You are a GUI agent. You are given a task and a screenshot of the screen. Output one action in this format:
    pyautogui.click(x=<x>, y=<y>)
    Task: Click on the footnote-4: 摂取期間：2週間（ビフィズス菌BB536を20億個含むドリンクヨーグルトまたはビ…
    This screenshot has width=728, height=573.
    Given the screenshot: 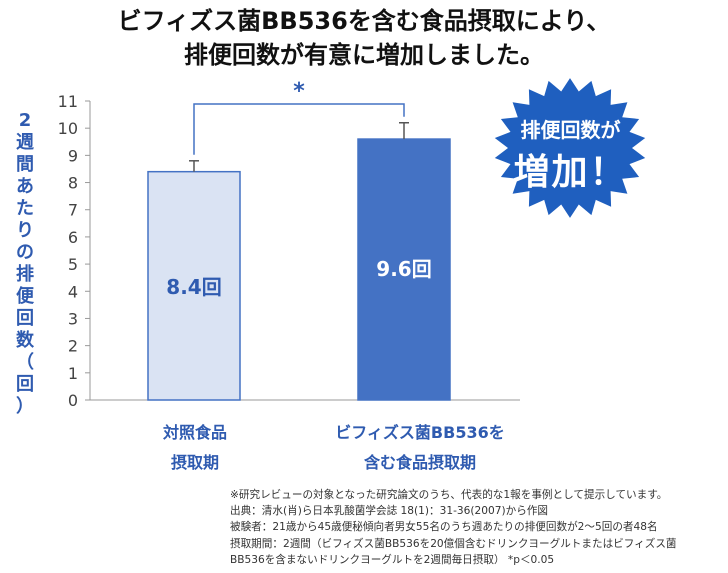 What is the action you would take?
    pyautogui.click(x=453, y=543)
    